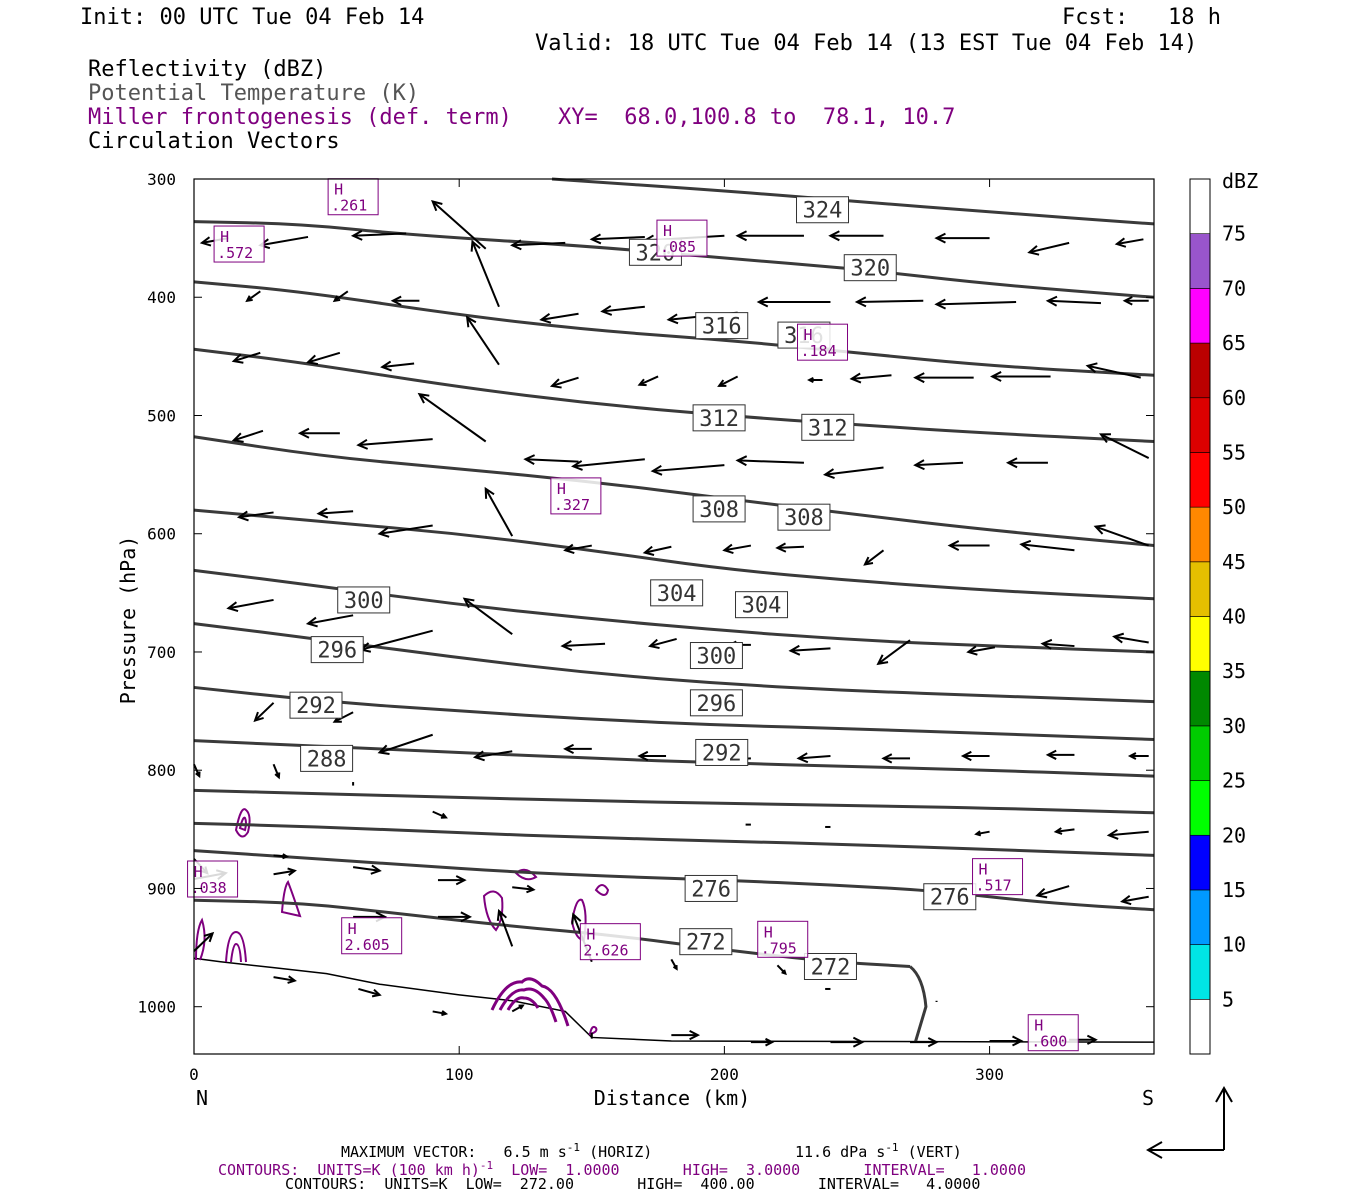  I want to click on theta-label: 312, so click(828, 427).